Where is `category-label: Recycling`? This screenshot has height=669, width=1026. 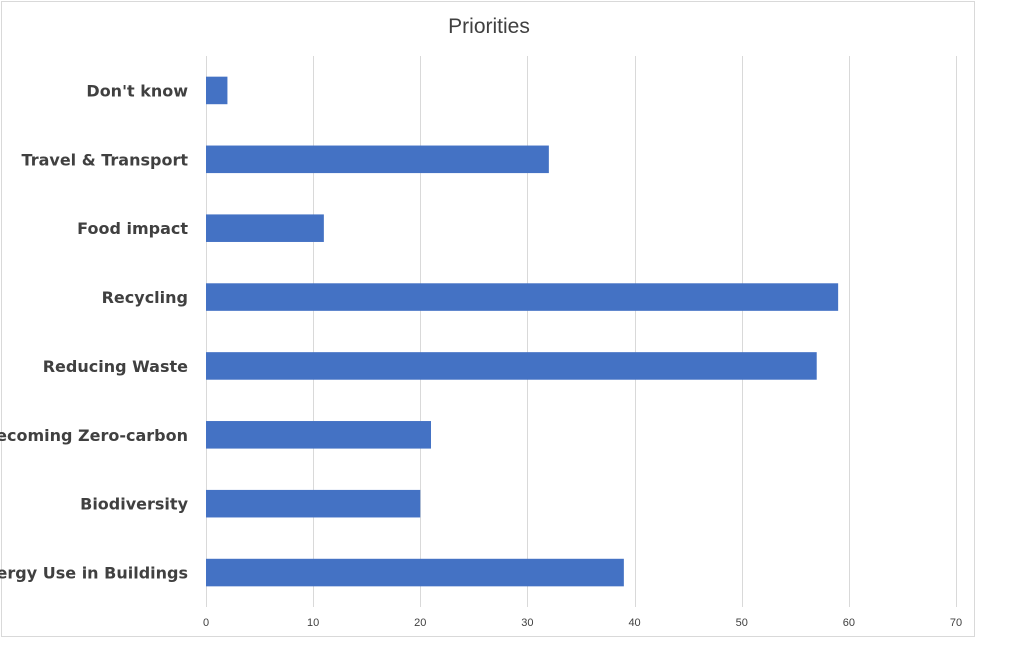
category-label: Recycling is located at coordinates (145, 297).